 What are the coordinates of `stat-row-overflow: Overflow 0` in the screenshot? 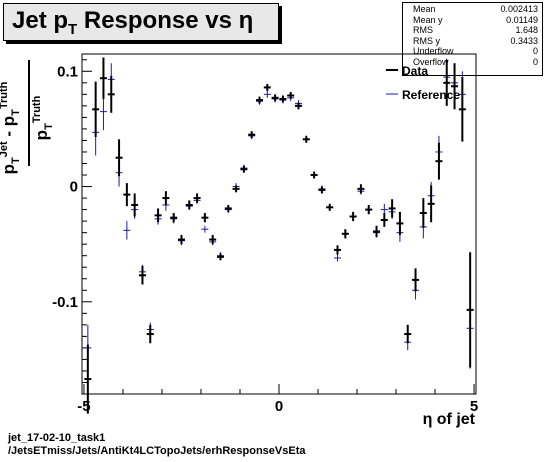 It's located at (475, 61).